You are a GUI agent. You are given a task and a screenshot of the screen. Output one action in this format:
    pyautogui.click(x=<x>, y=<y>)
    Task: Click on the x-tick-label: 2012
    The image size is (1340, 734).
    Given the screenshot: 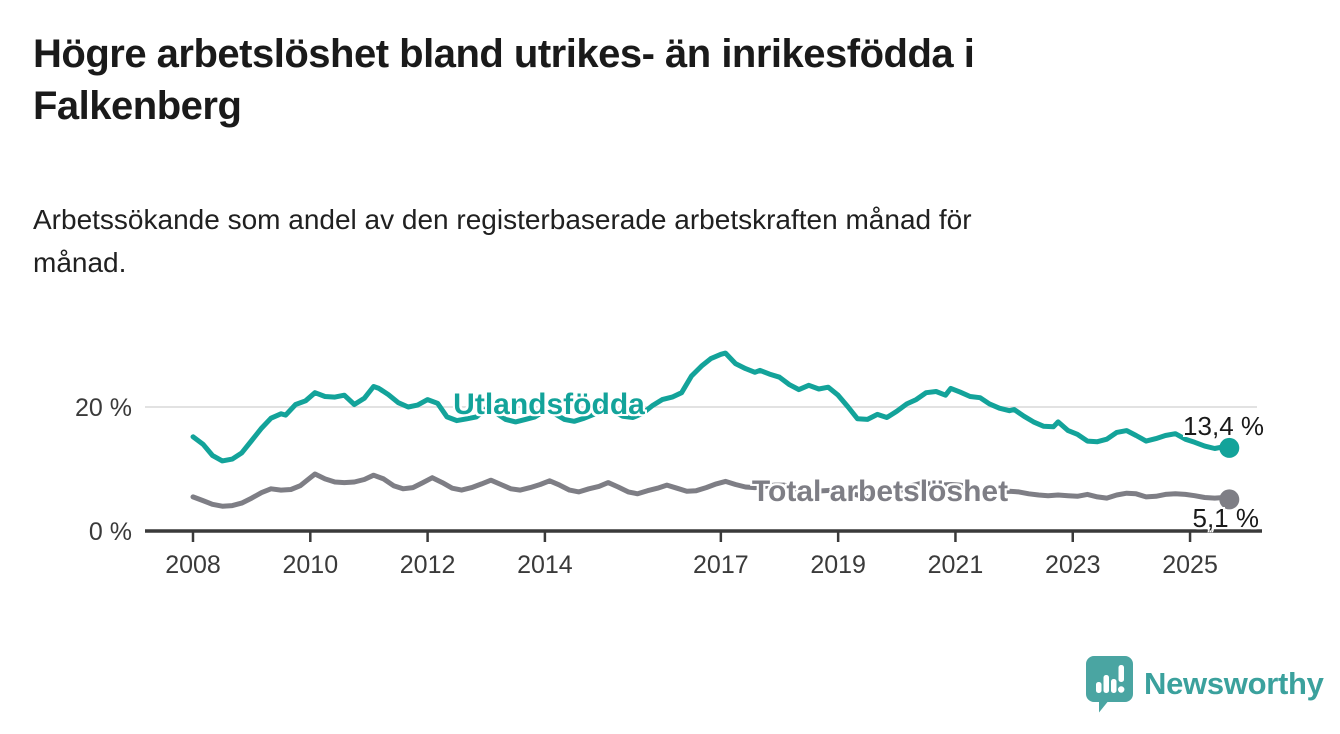 What is the action you would take?
    pyautogui.click(x=428, y=565)
    